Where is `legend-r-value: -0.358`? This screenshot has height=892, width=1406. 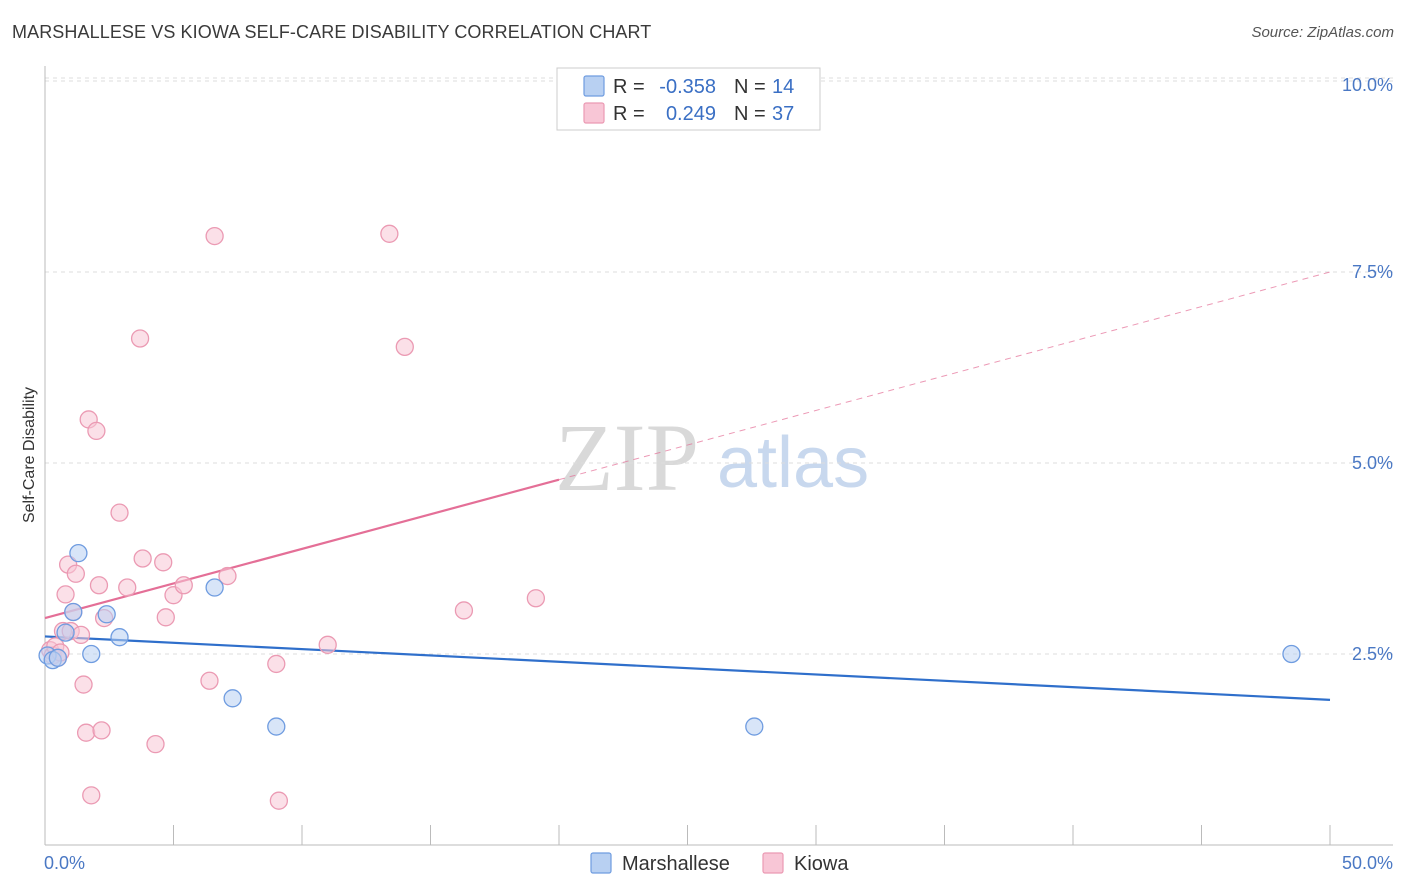 legend-r-value: -0.358 is located at coordinates (687, 87).